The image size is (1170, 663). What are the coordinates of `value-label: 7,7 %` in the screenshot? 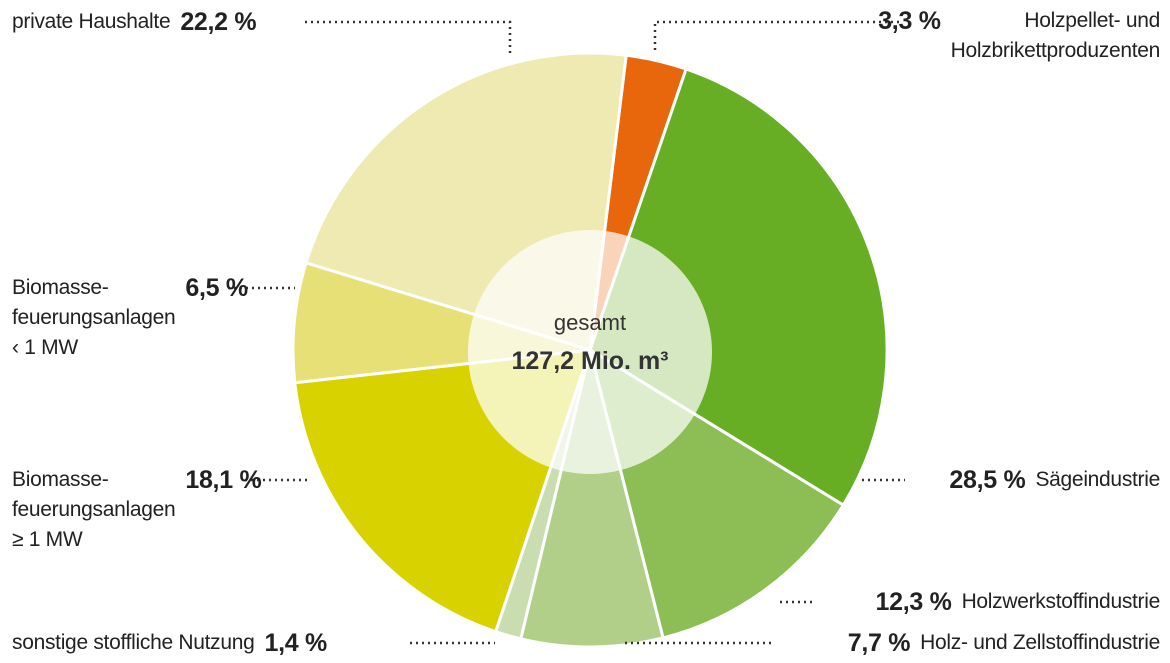 It's located at (879, 643).